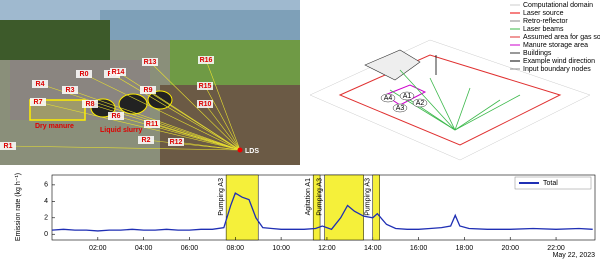 This screenshot has width=600, height=259. Describe the element at coordinates (146, 140) in the screenshot. I see `reflector-label: R2` at that location.